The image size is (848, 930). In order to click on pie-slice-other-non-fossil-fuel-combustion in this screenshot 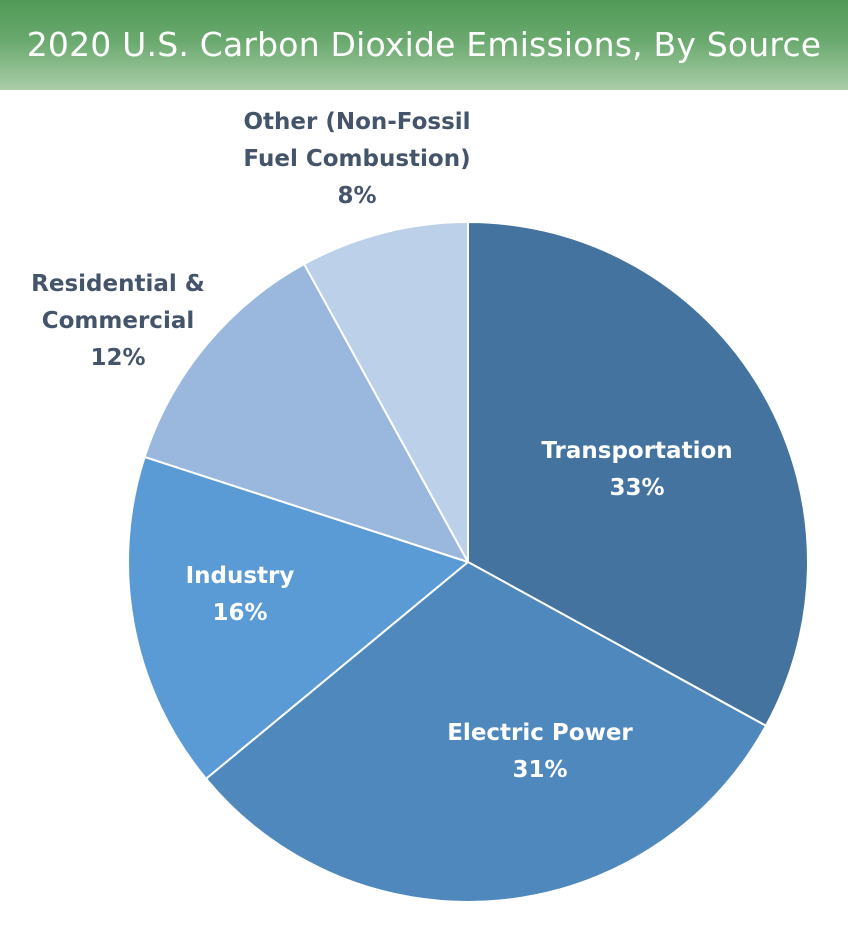, I will do `click(386, 392)`.